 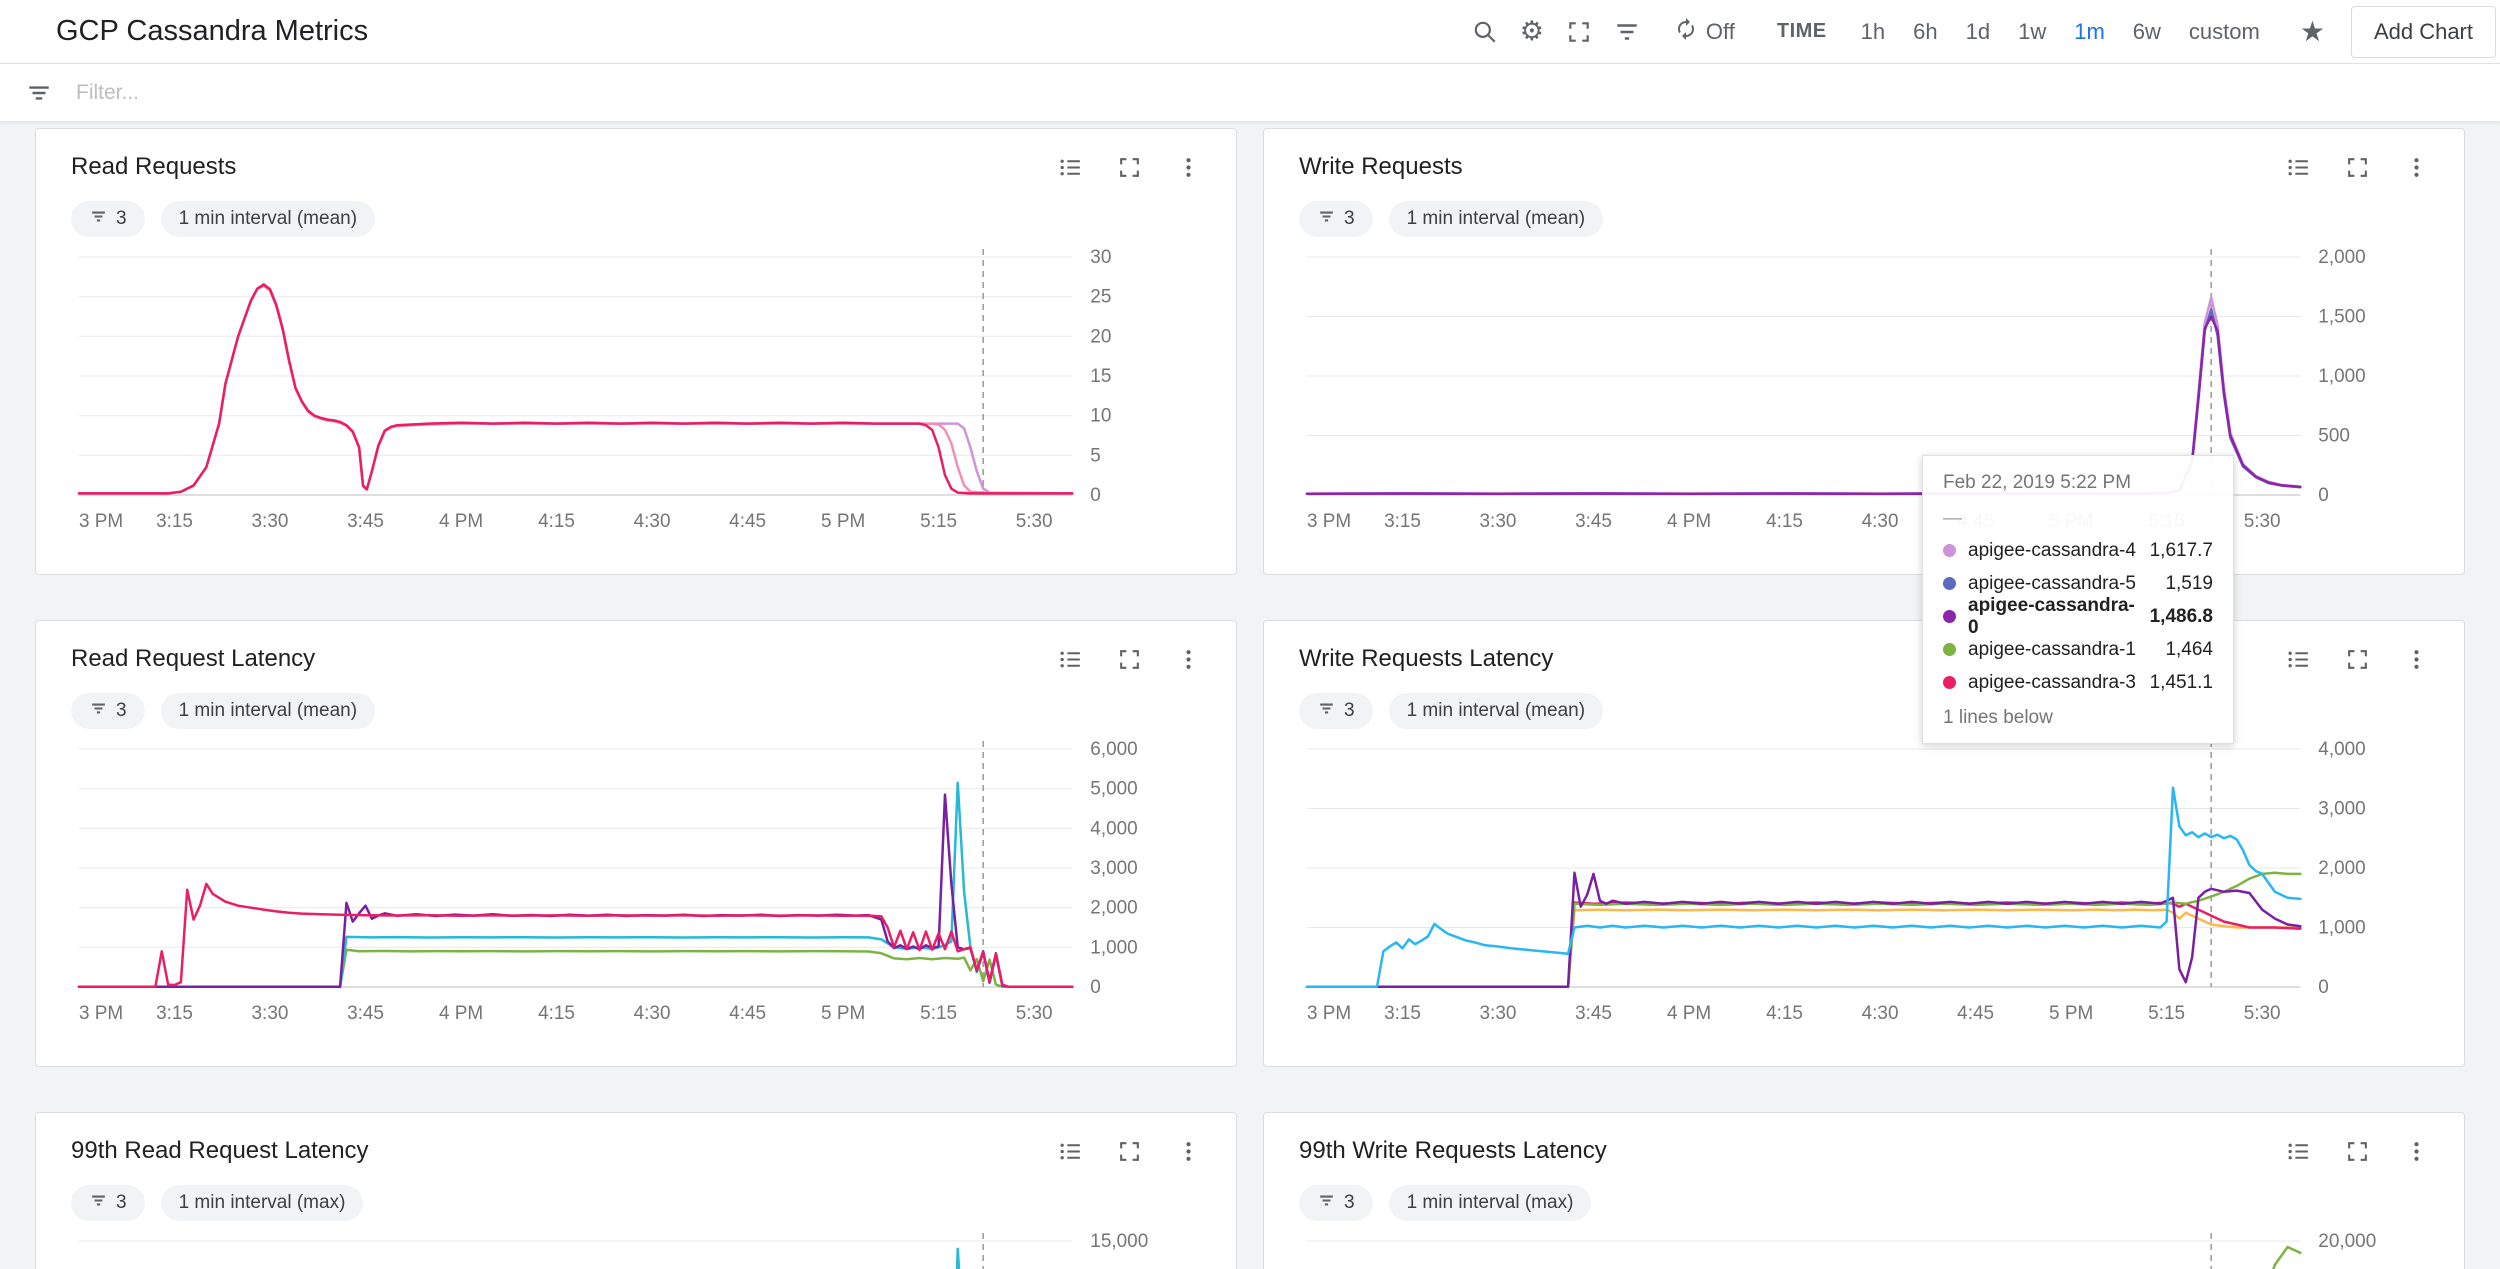 What do you see at coordinates (2341, 316) in the screenshot?
I see `svg-text: 1,500` at bounding box center [2341, 316].